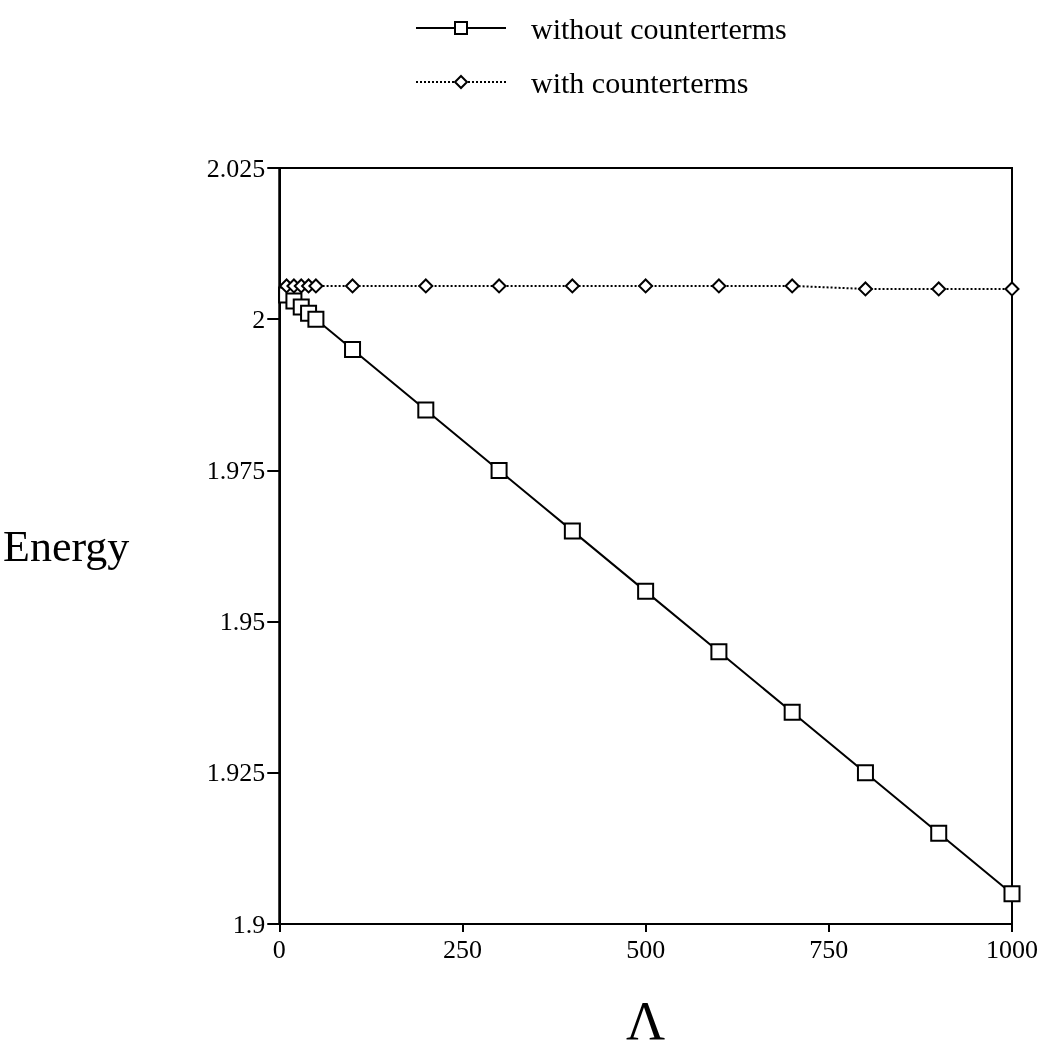 This screenshot has width=1047, height=1053. Describe the element at coordinates (66, 546) in the screenshot. I see `y-axis-title: Energy` at that location.